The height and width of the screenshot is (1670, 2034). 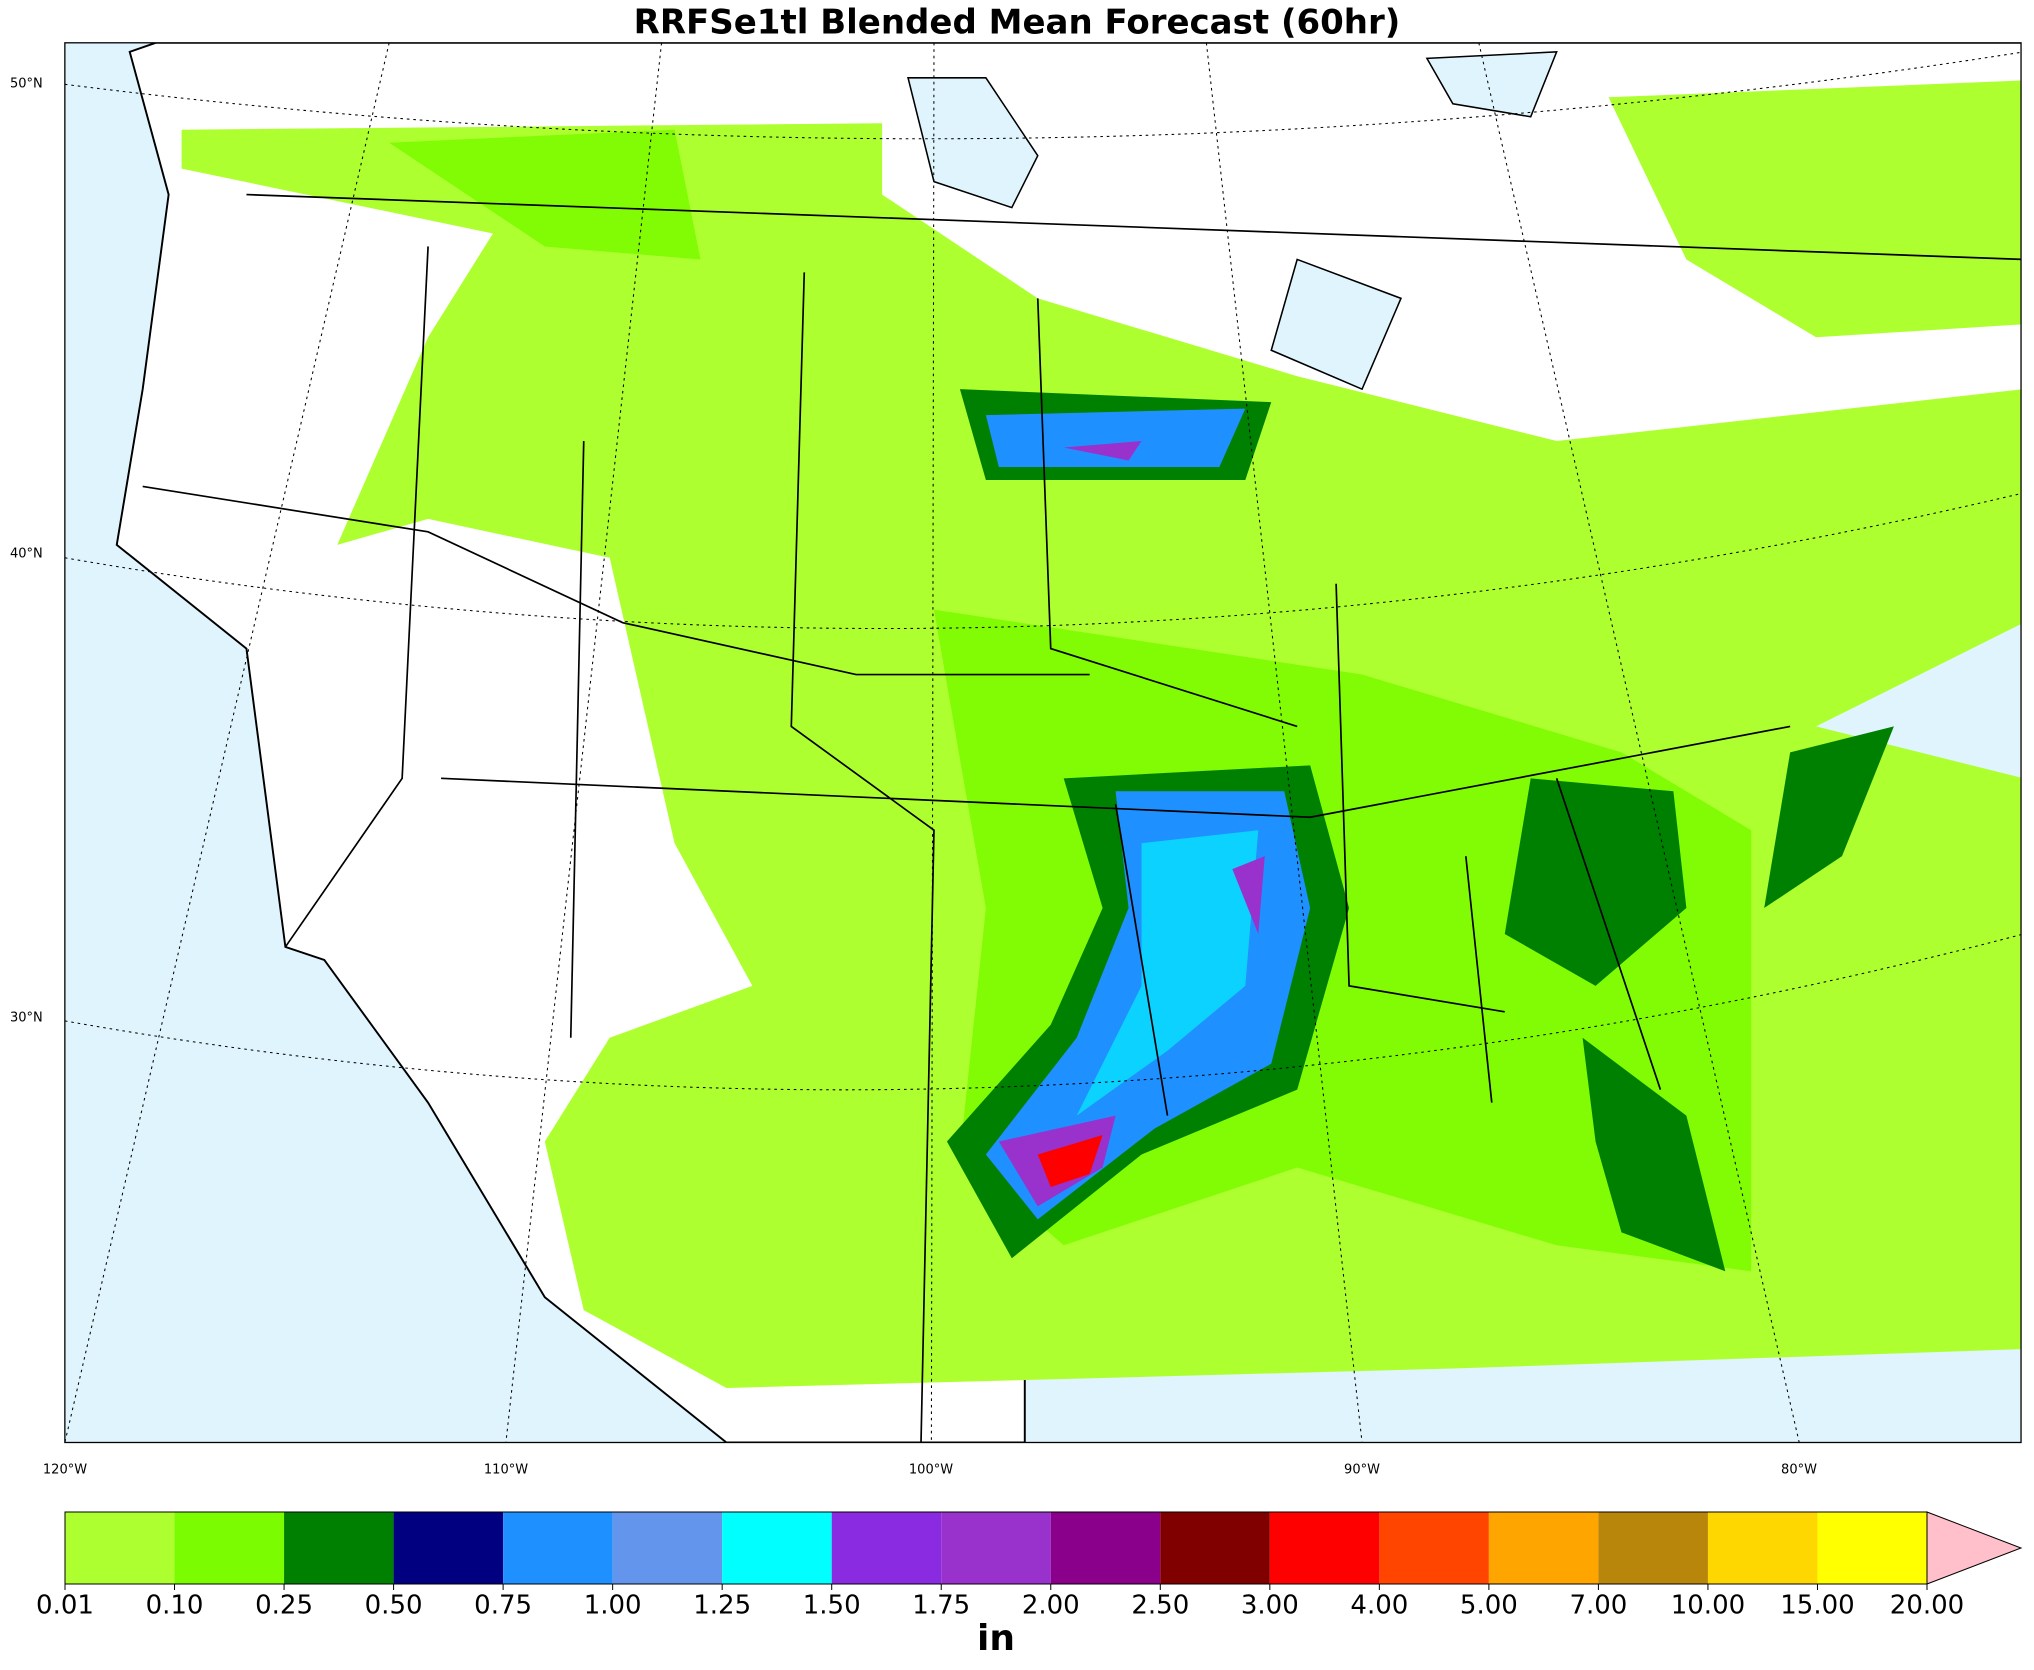 I want to click on precip-very-heavy, so click(x=1148, y=814).